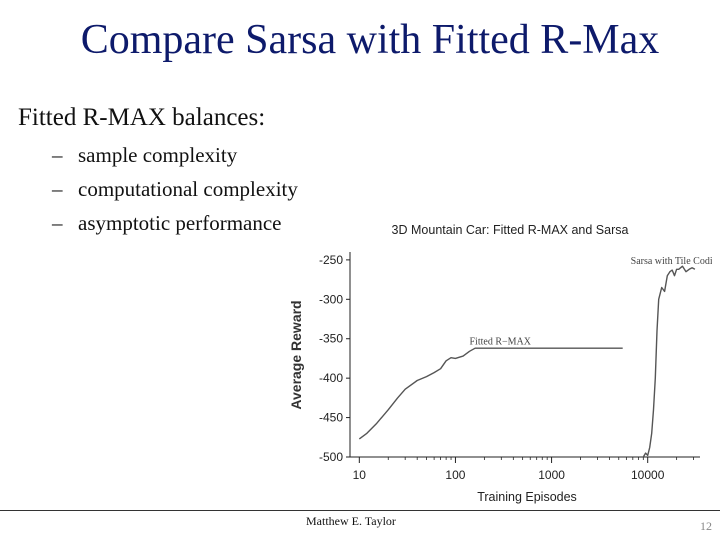  Describe the element at coordinates (360, 475) in the screenshot. I see `x-tick-label: 10` at that location.